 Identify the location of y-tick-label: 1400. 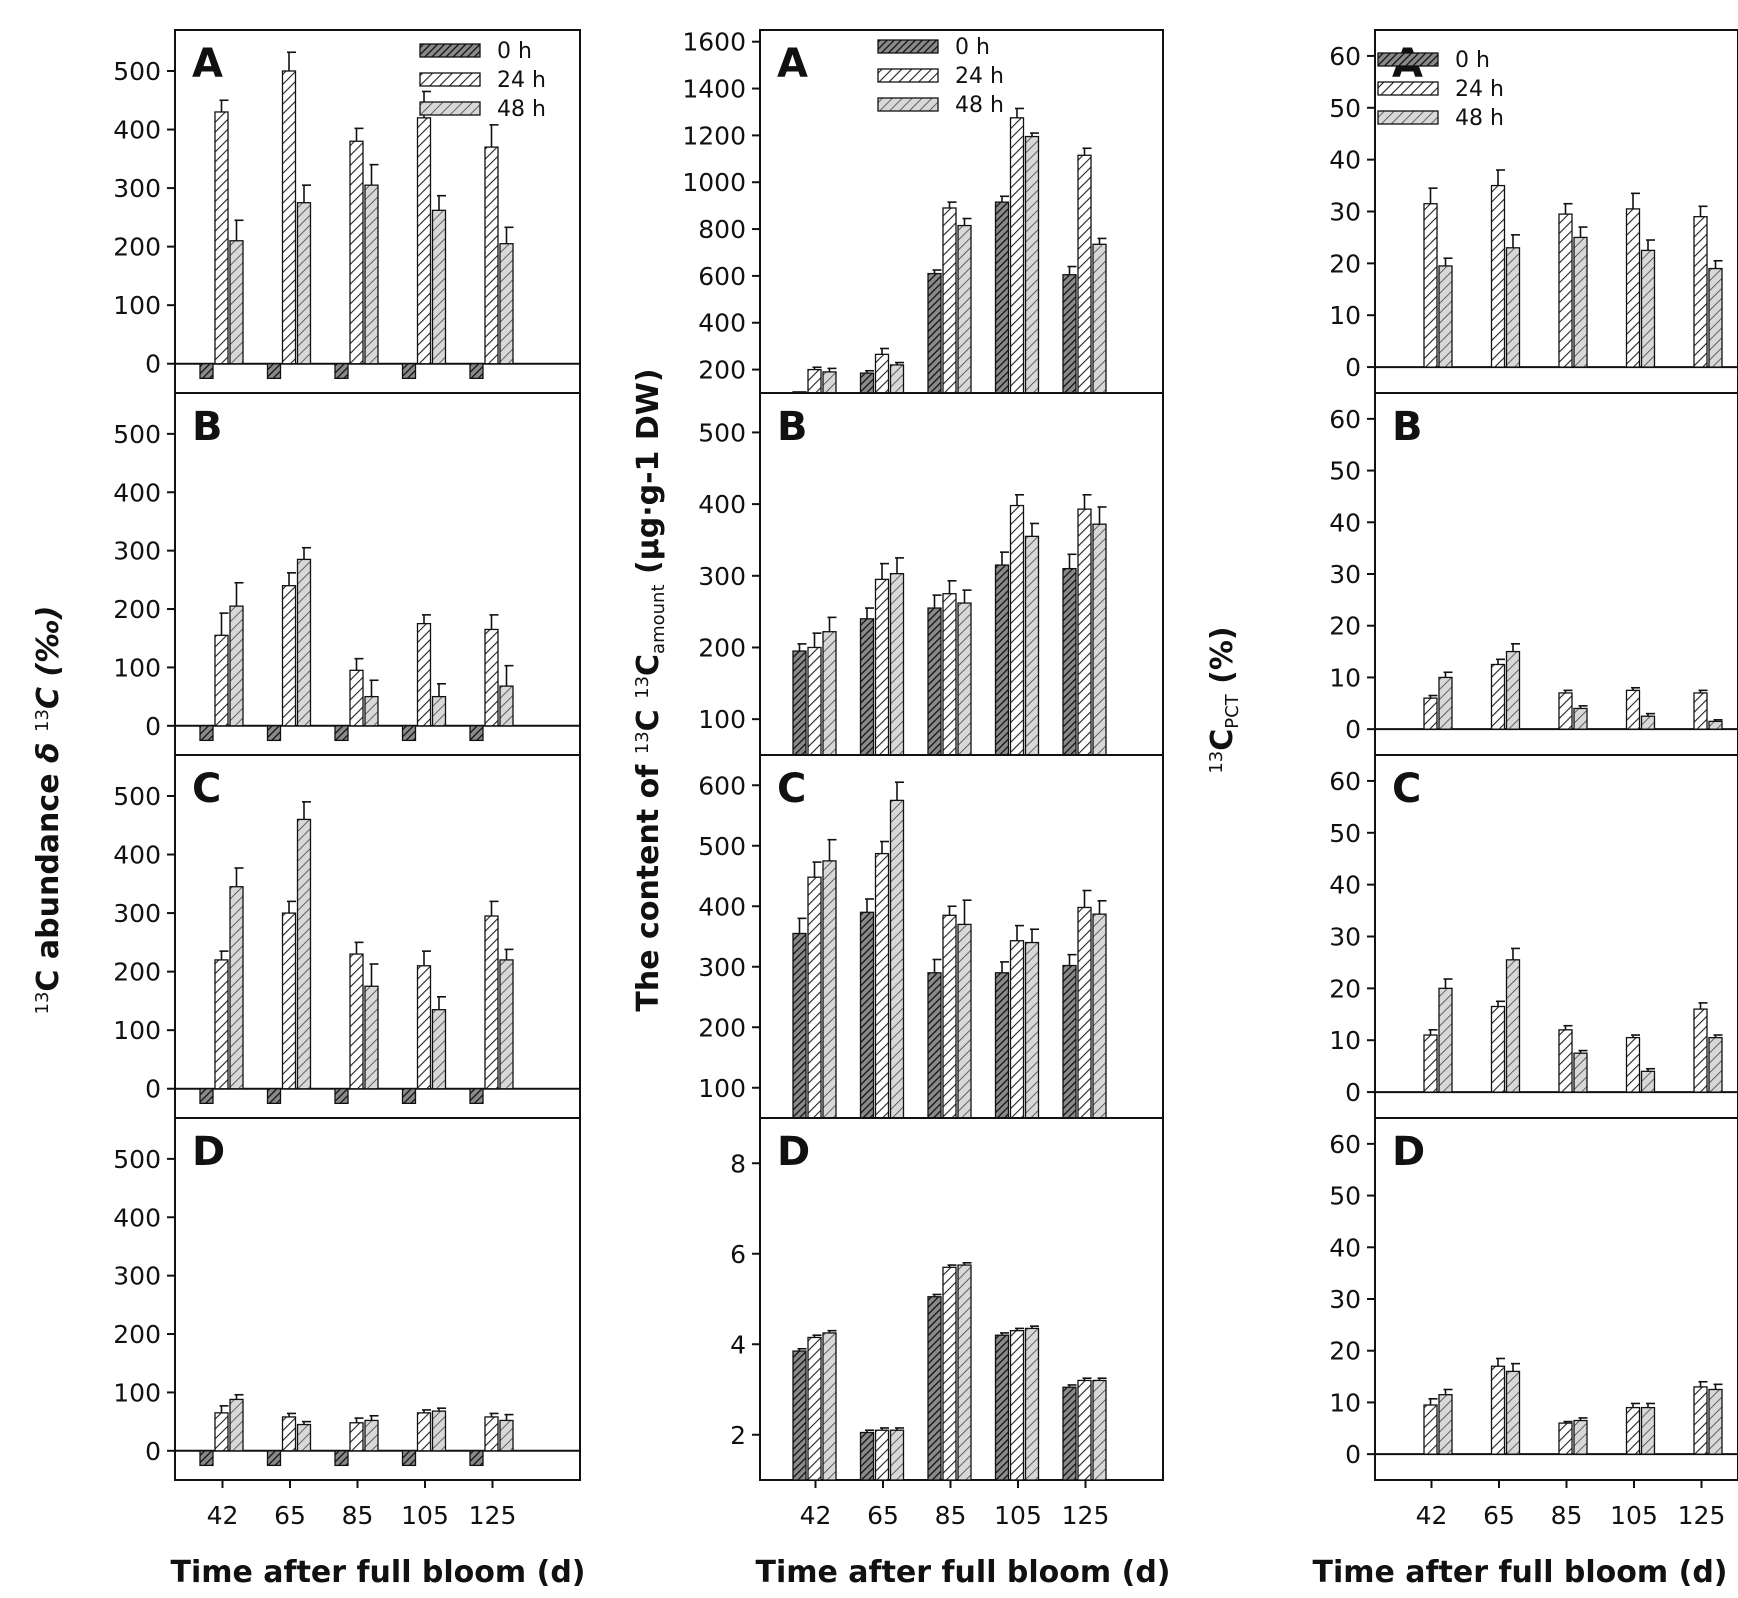
(714, 89).